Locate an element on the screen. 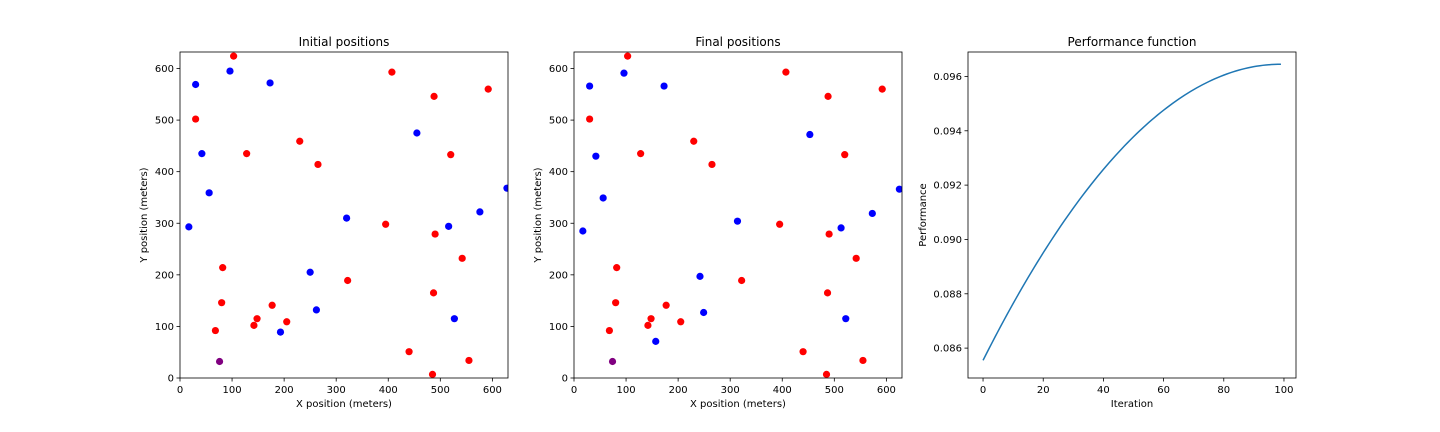  panel-2-xtick-label-0: 0 is located at coordinates (574, 390).